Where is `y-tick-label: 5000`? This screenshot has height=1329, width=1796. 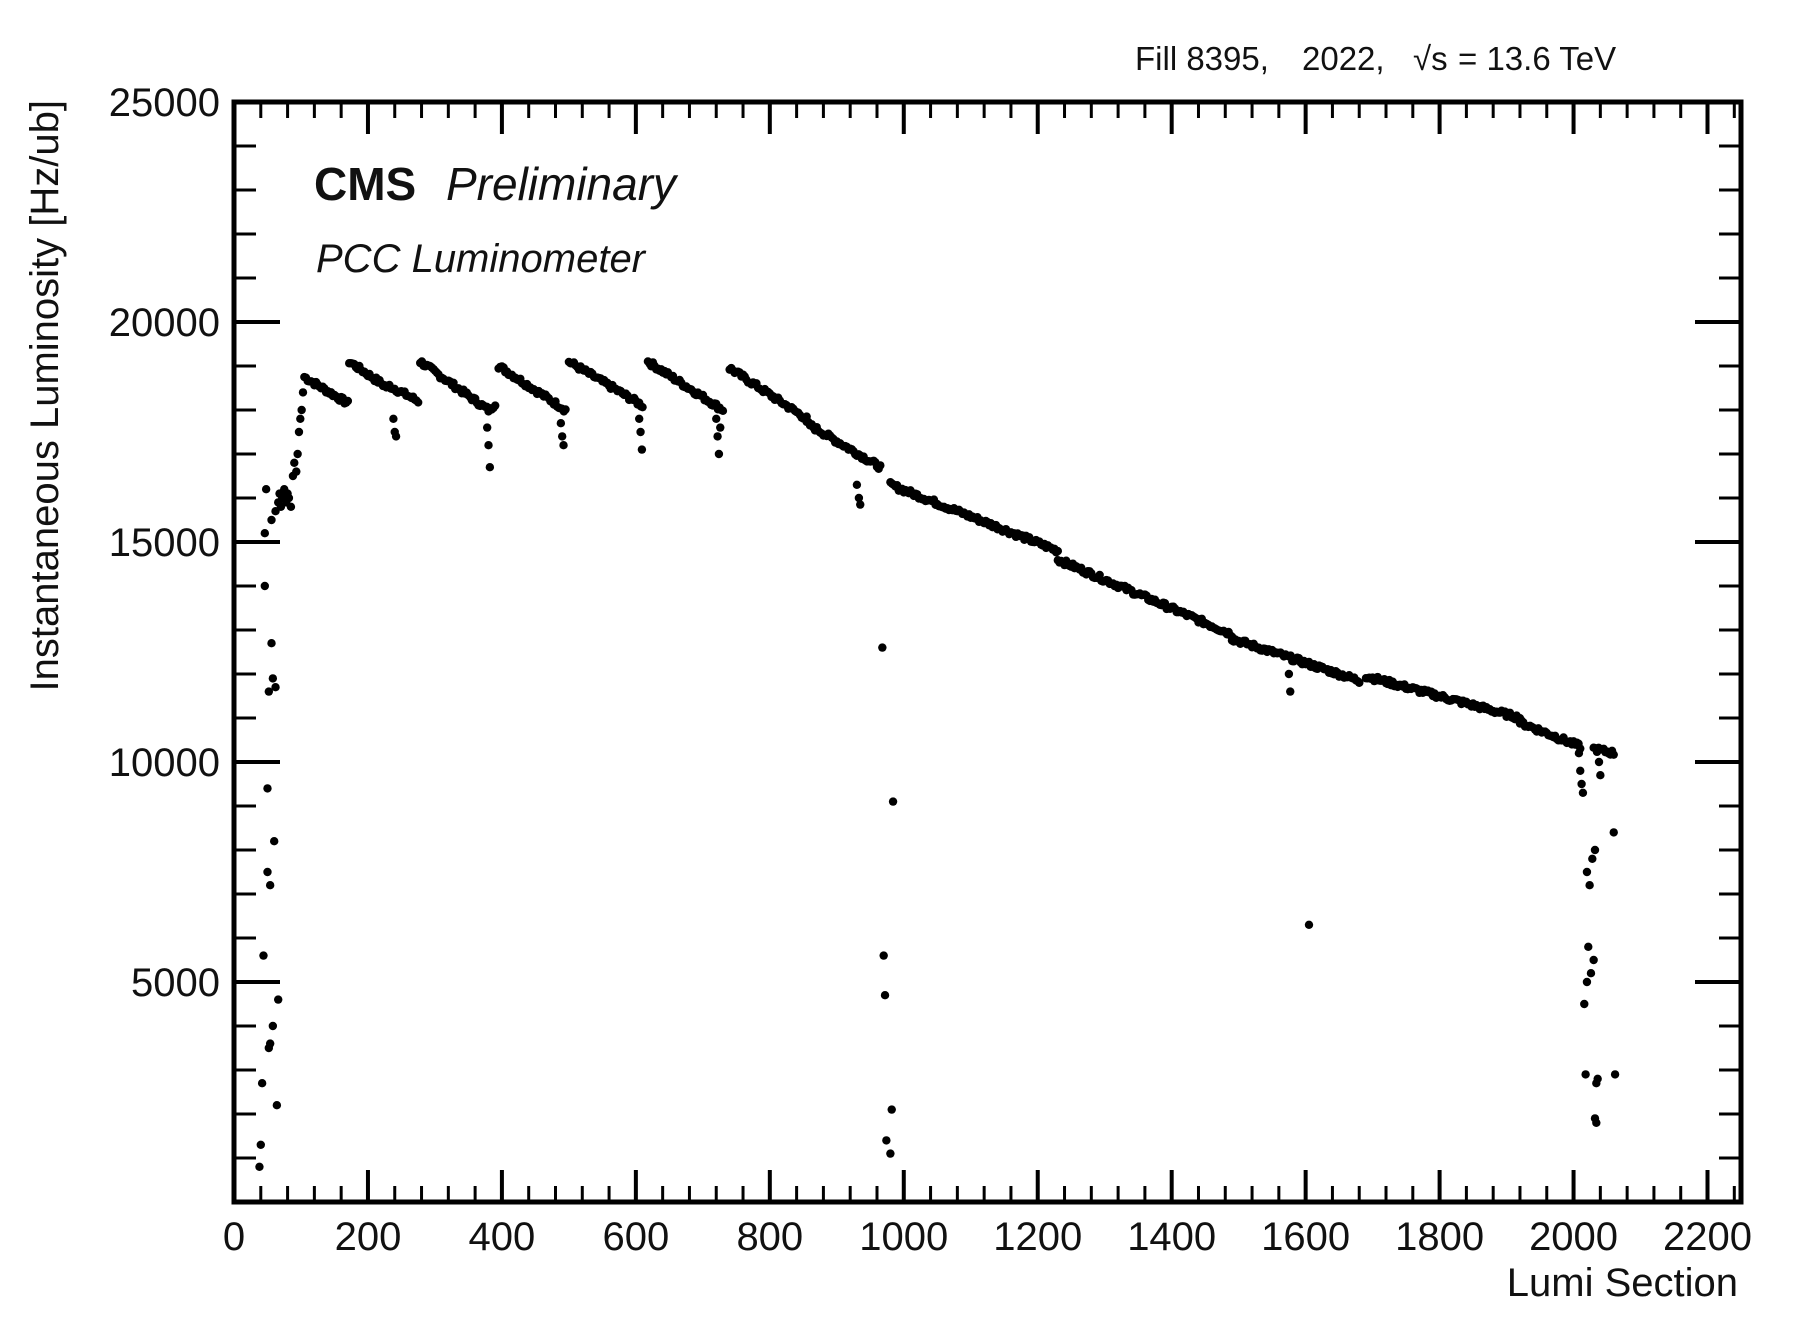
y-tick-label: 5000 is located at coordinates (175, 983).